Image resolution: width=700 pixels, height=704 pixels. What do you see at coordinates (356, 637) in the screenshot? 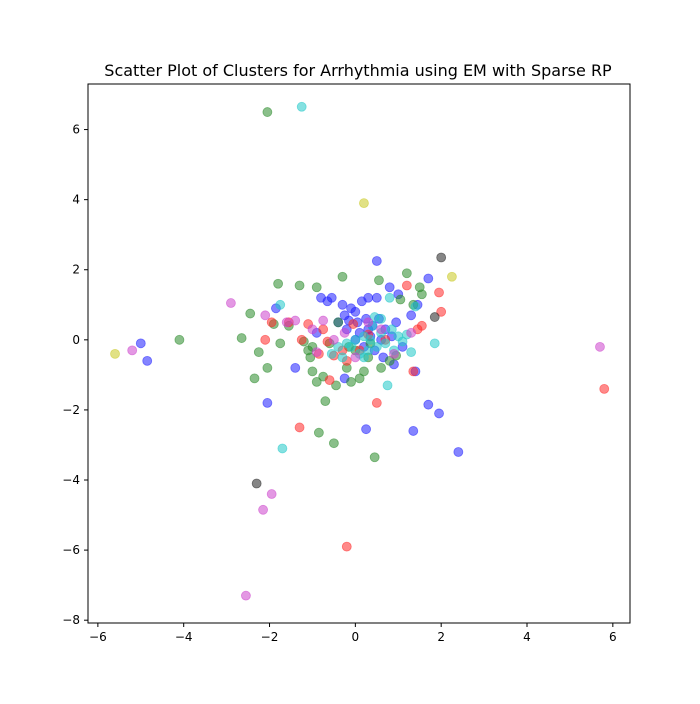
I see `x-tick-label: 0` at bounding box center [356, 637].